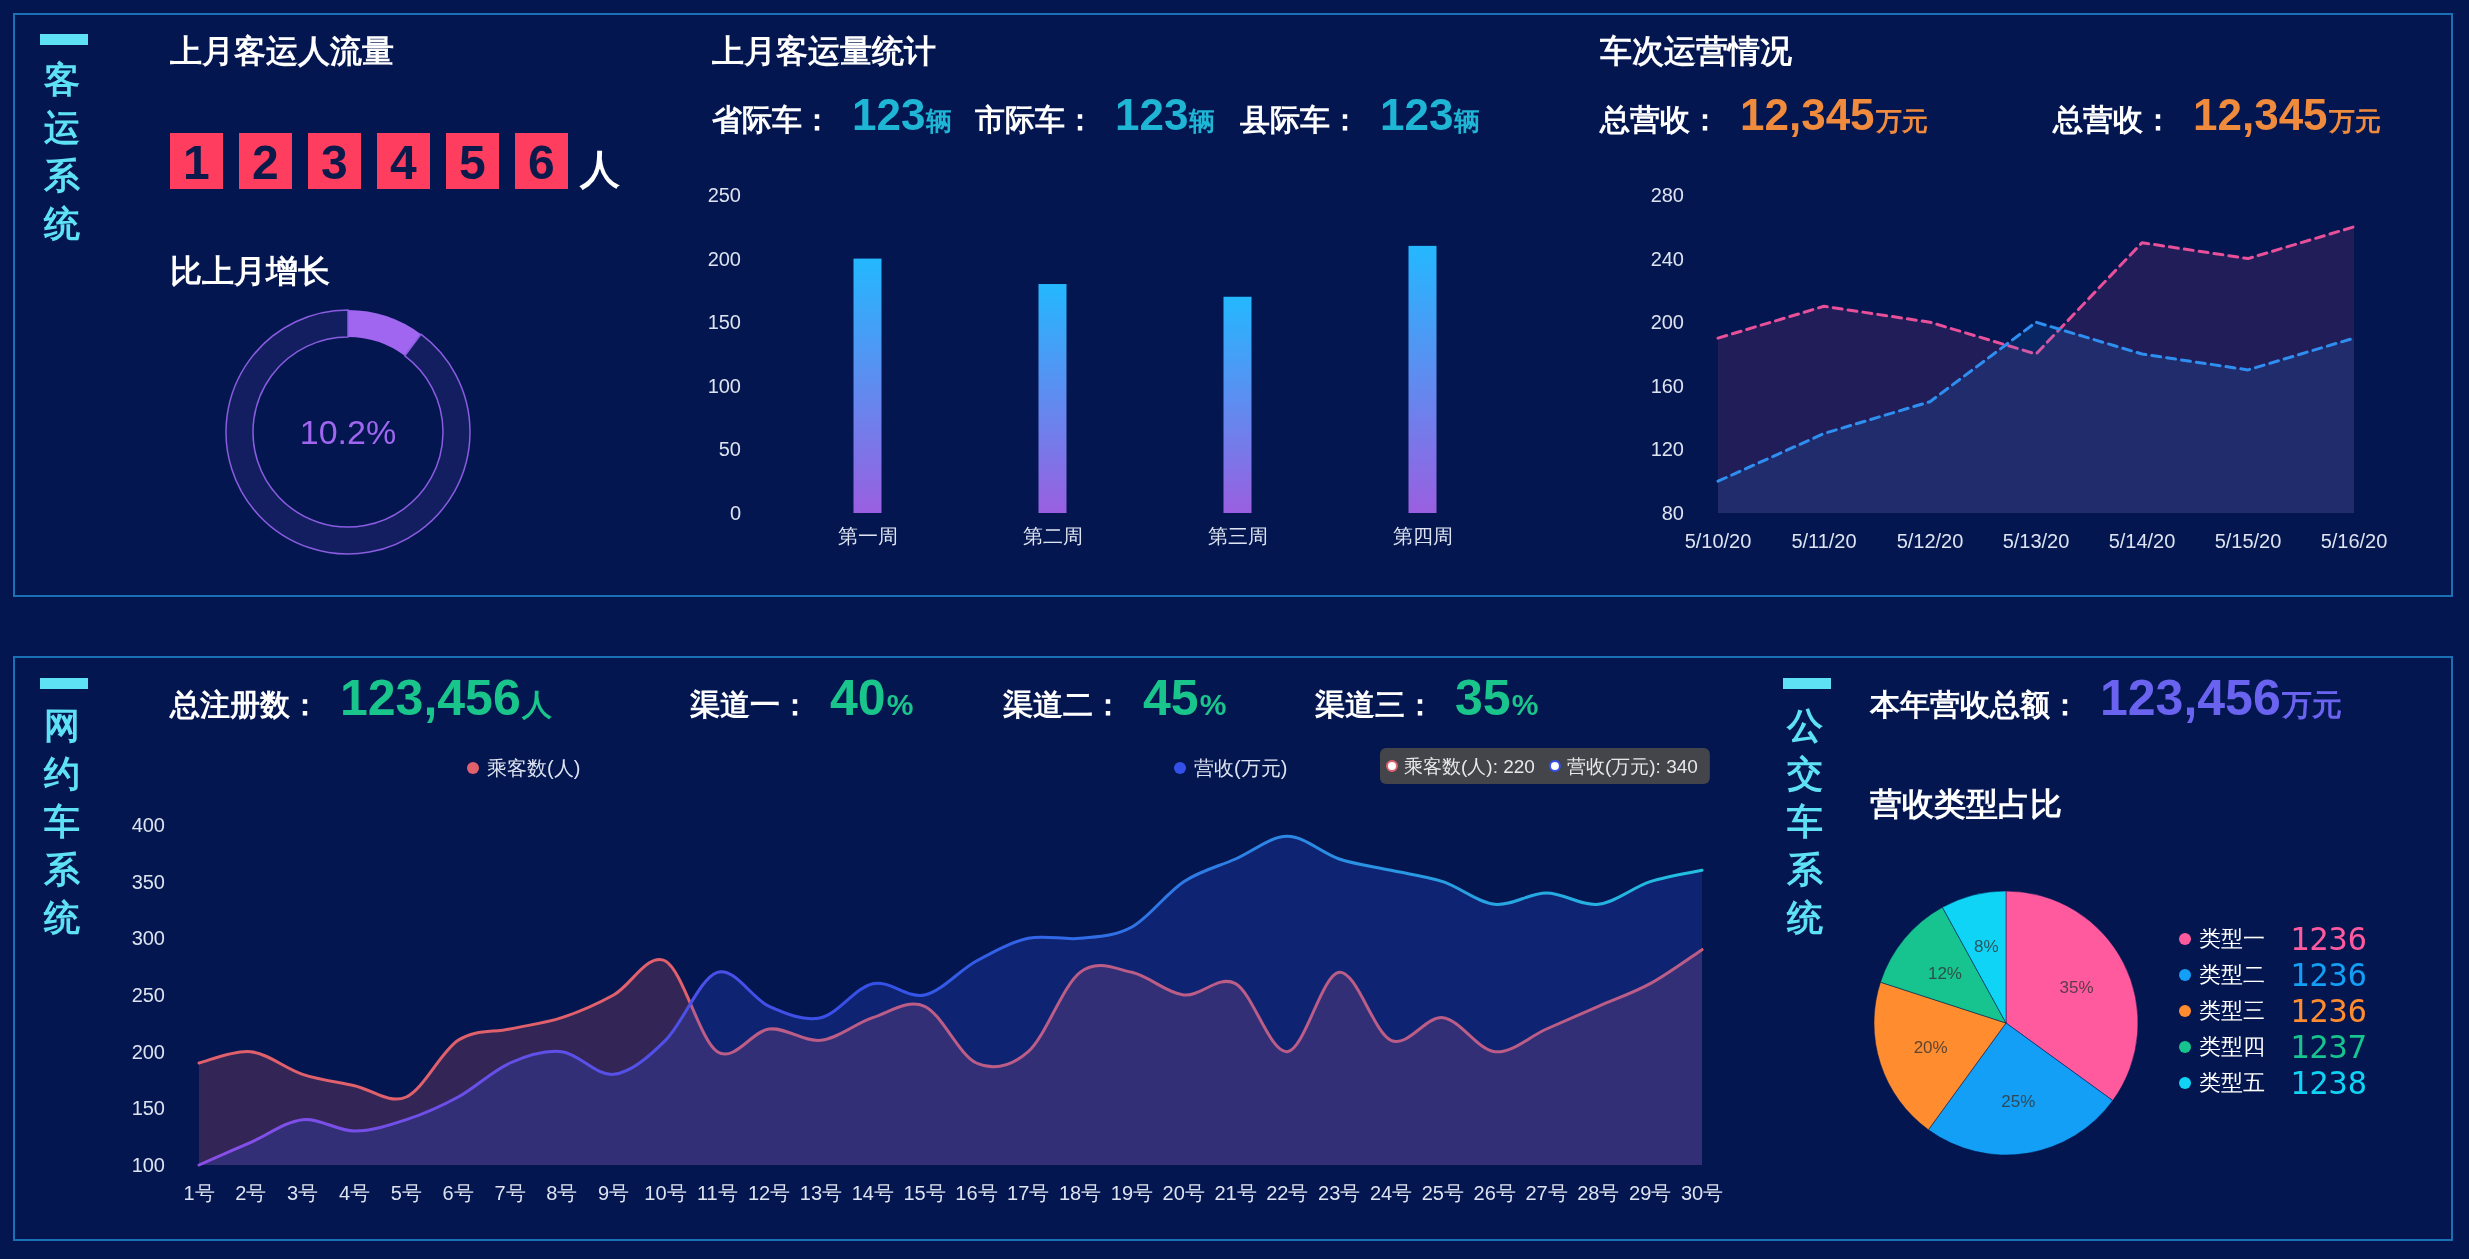  I want to click on text: 营收(万元): 340, so click(1632, 766).